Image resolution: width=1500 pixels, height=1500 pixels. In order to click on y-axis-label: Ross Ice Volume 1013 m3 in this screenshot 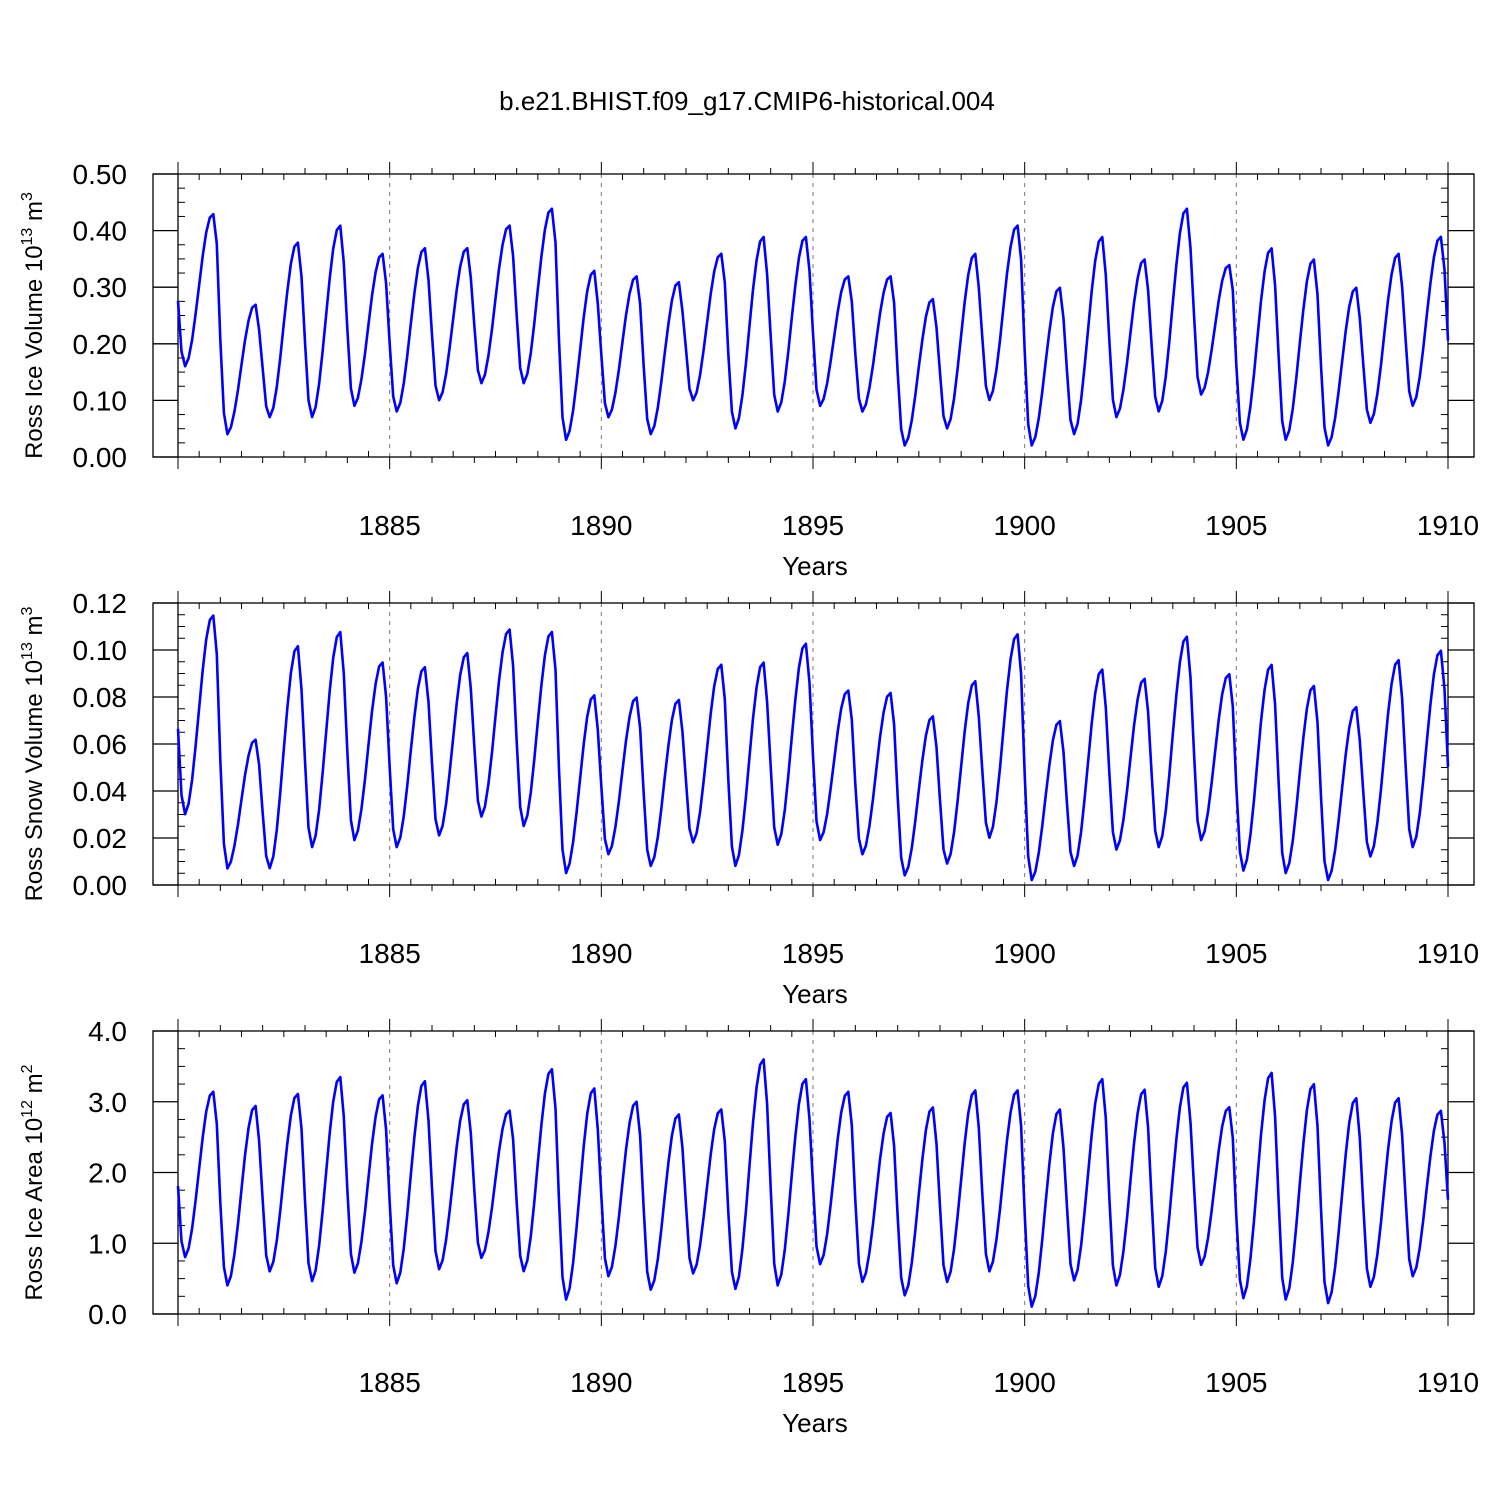, I will do `click(33, 325)`.